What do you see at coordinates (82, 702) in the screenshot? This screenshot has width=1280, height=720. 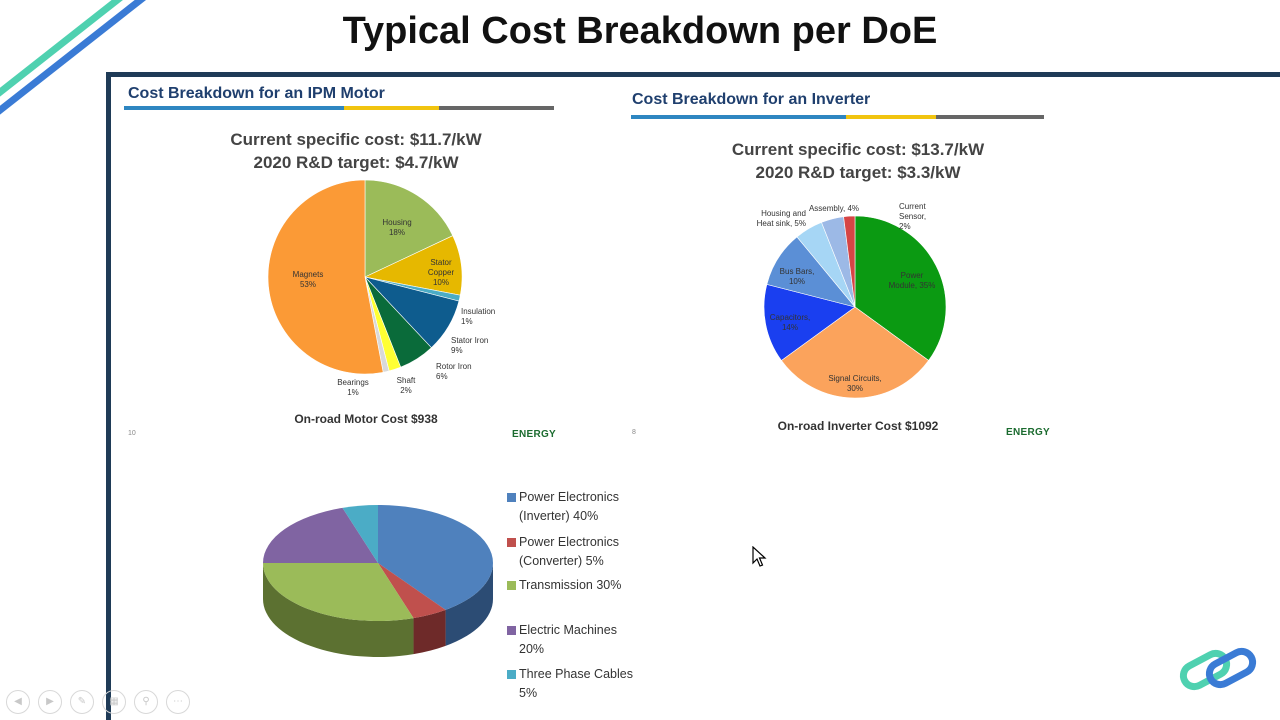 I see `pen-icon: ✎` at bounding box center [82, 702].